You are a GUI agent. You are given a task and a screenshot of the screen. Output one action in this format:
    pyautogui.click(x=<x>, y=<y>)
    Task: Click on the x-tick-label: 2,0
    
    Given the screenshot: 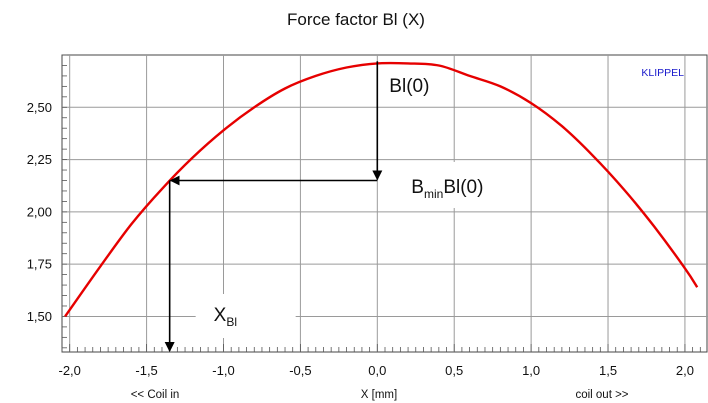 What is the action you would take?
    pyautogui.click(x=685, y=370)
    